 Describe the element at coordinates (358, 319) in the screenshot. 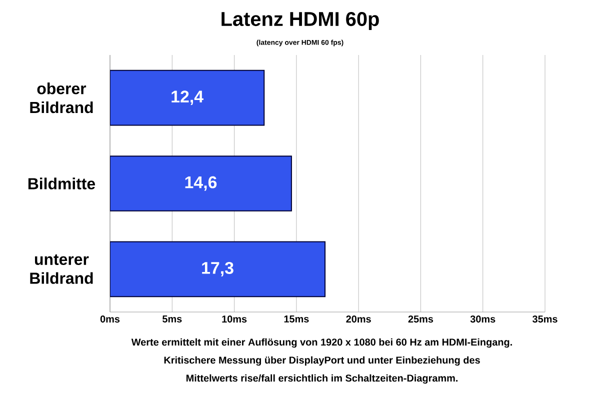

I see `x-tick-label: 20ms` at that location.